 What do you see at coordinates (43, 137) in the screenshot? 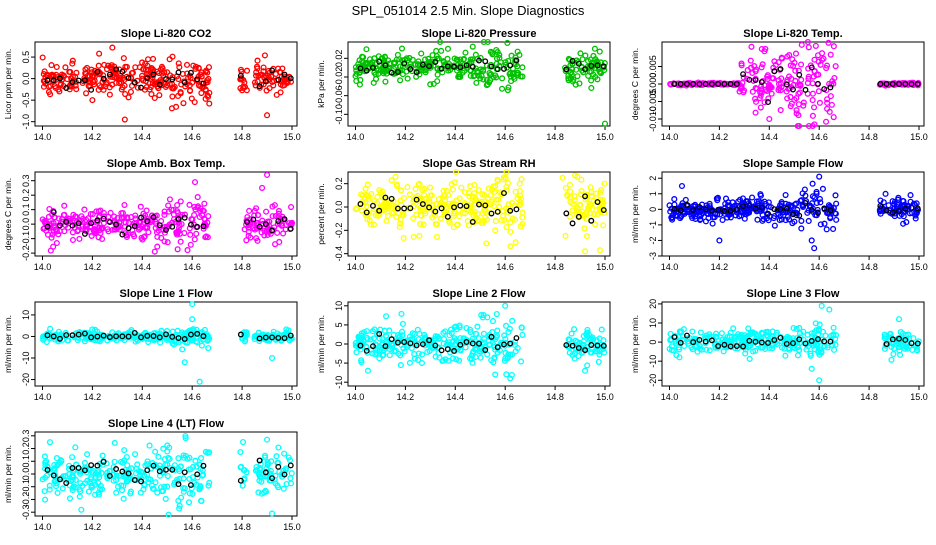
I see `x-tick-label: 14.0` at bounding box center [43, 137].